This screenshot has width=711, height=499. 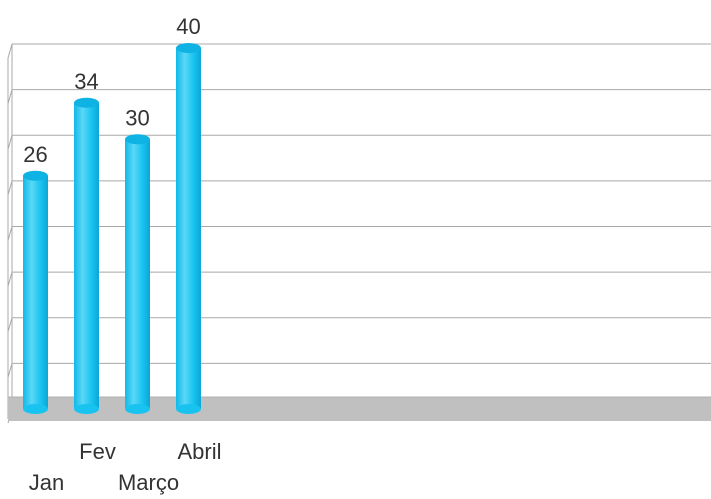 What do you see at coordinates (148, 482) in the screenshot?
I see `x-tick-label: Março` at bounding box center [148, 482].